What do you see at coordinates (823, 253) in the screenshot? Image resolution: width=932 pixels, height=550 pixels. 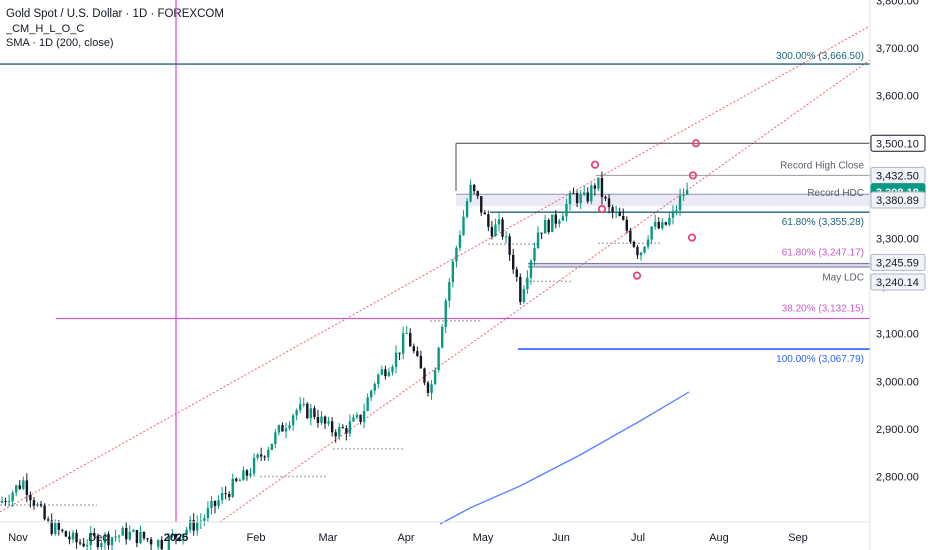 I see `level-label: 61.80% (3,247.17)` at bounding box center [823, 253].